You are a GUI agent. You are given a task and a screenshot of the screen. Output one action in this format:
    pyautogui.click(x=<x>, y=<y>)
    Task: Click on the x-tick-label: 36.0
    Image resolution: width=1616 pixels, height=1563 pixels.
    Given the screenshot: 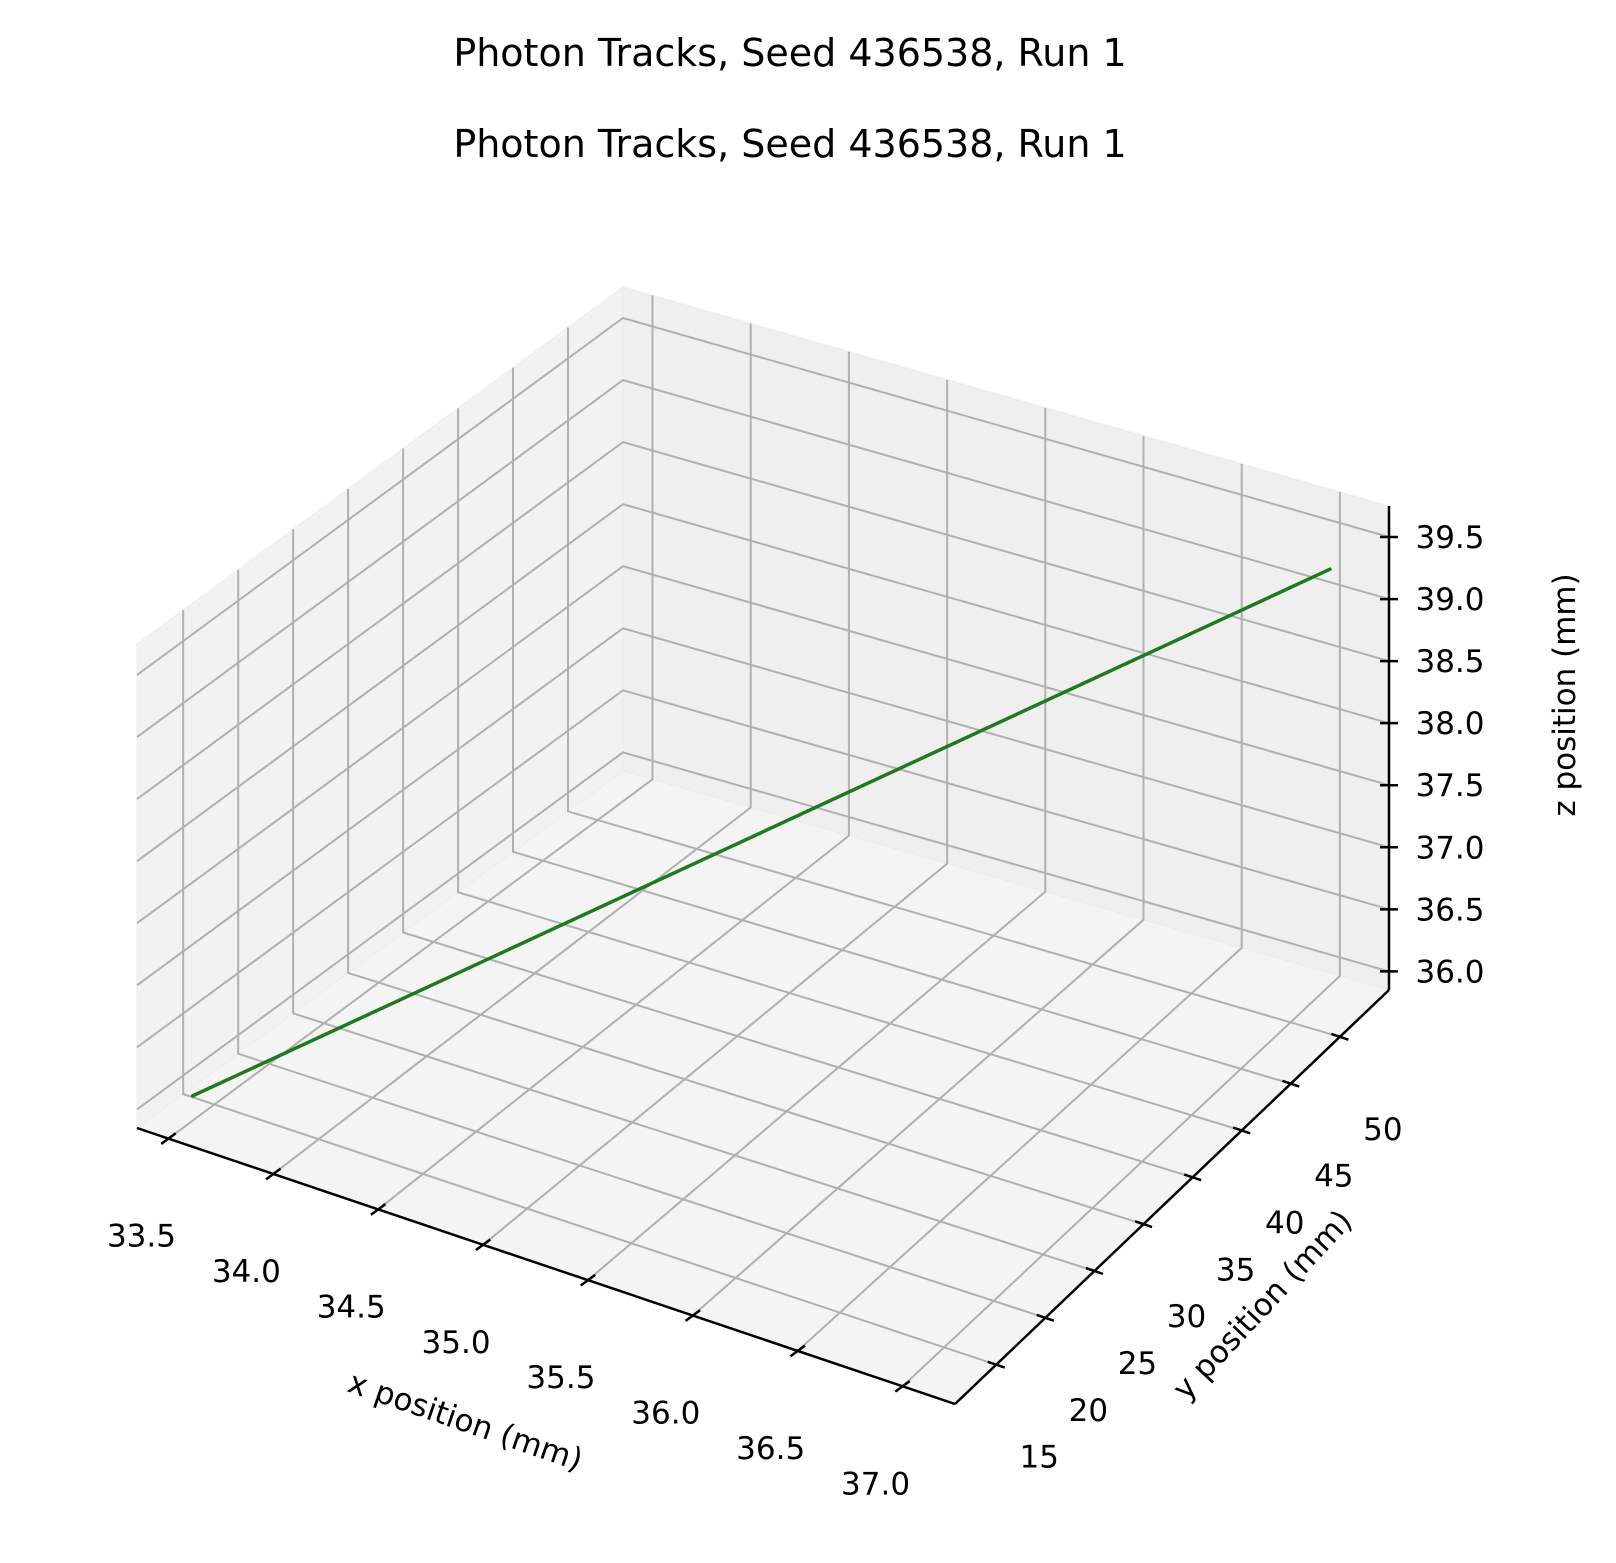 What is the action you would take?
    pyautogui.click(x=665, y=1414)
    